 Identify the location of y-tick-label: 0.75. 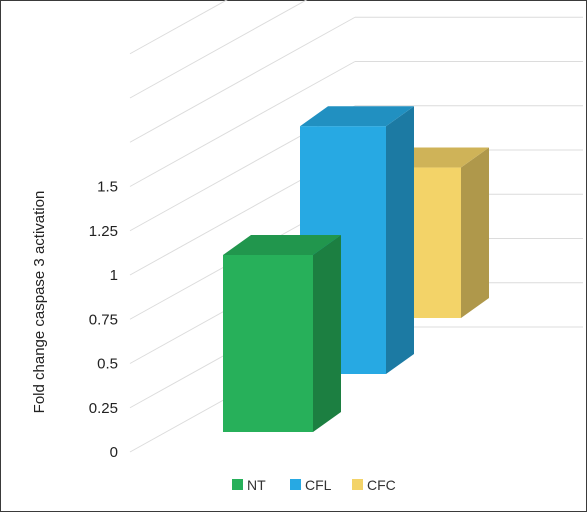
(103, 319).